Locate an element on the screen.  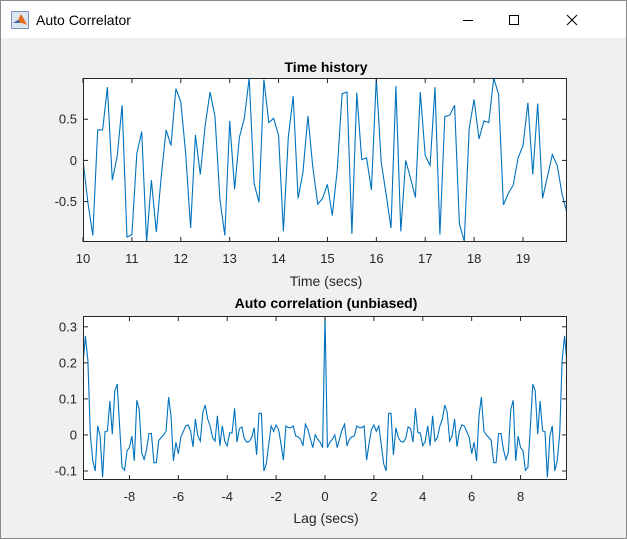
x-tick-label: 19 is located at coordinates (523, 258).